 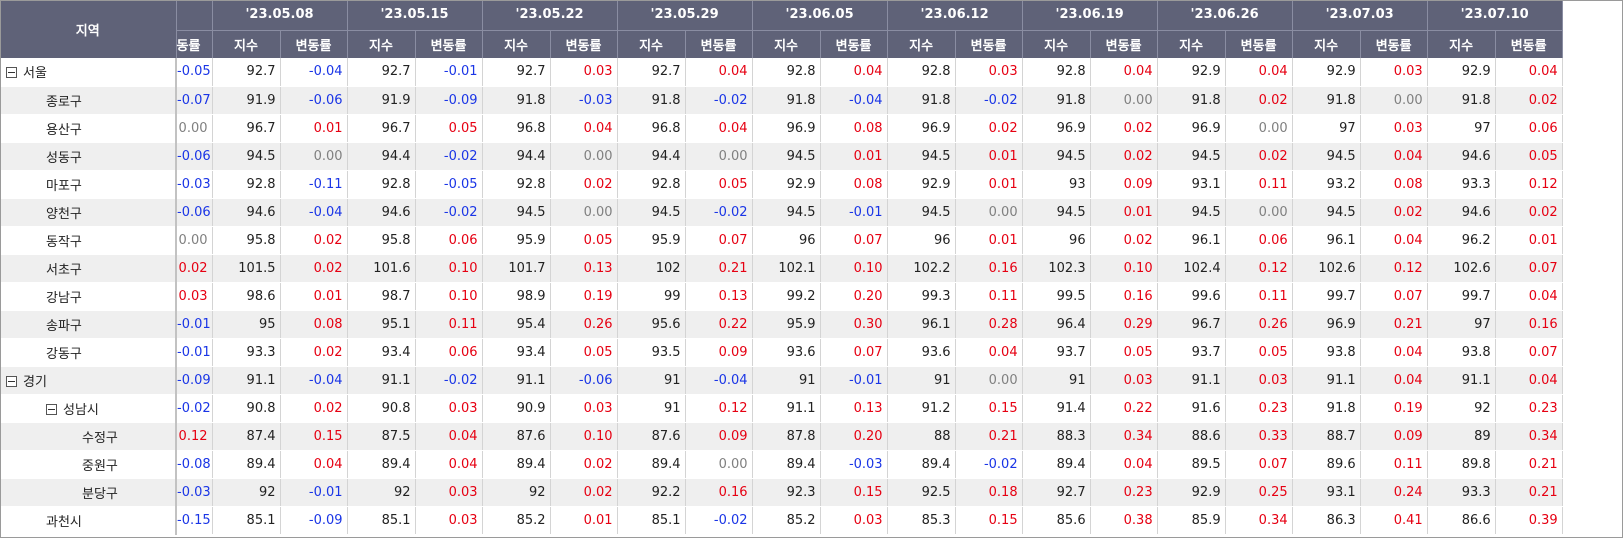 What do you see at coordinates (854, 436) in the screenshot?
I see `change-cell: 0.20` at bounding box center [854, 436].